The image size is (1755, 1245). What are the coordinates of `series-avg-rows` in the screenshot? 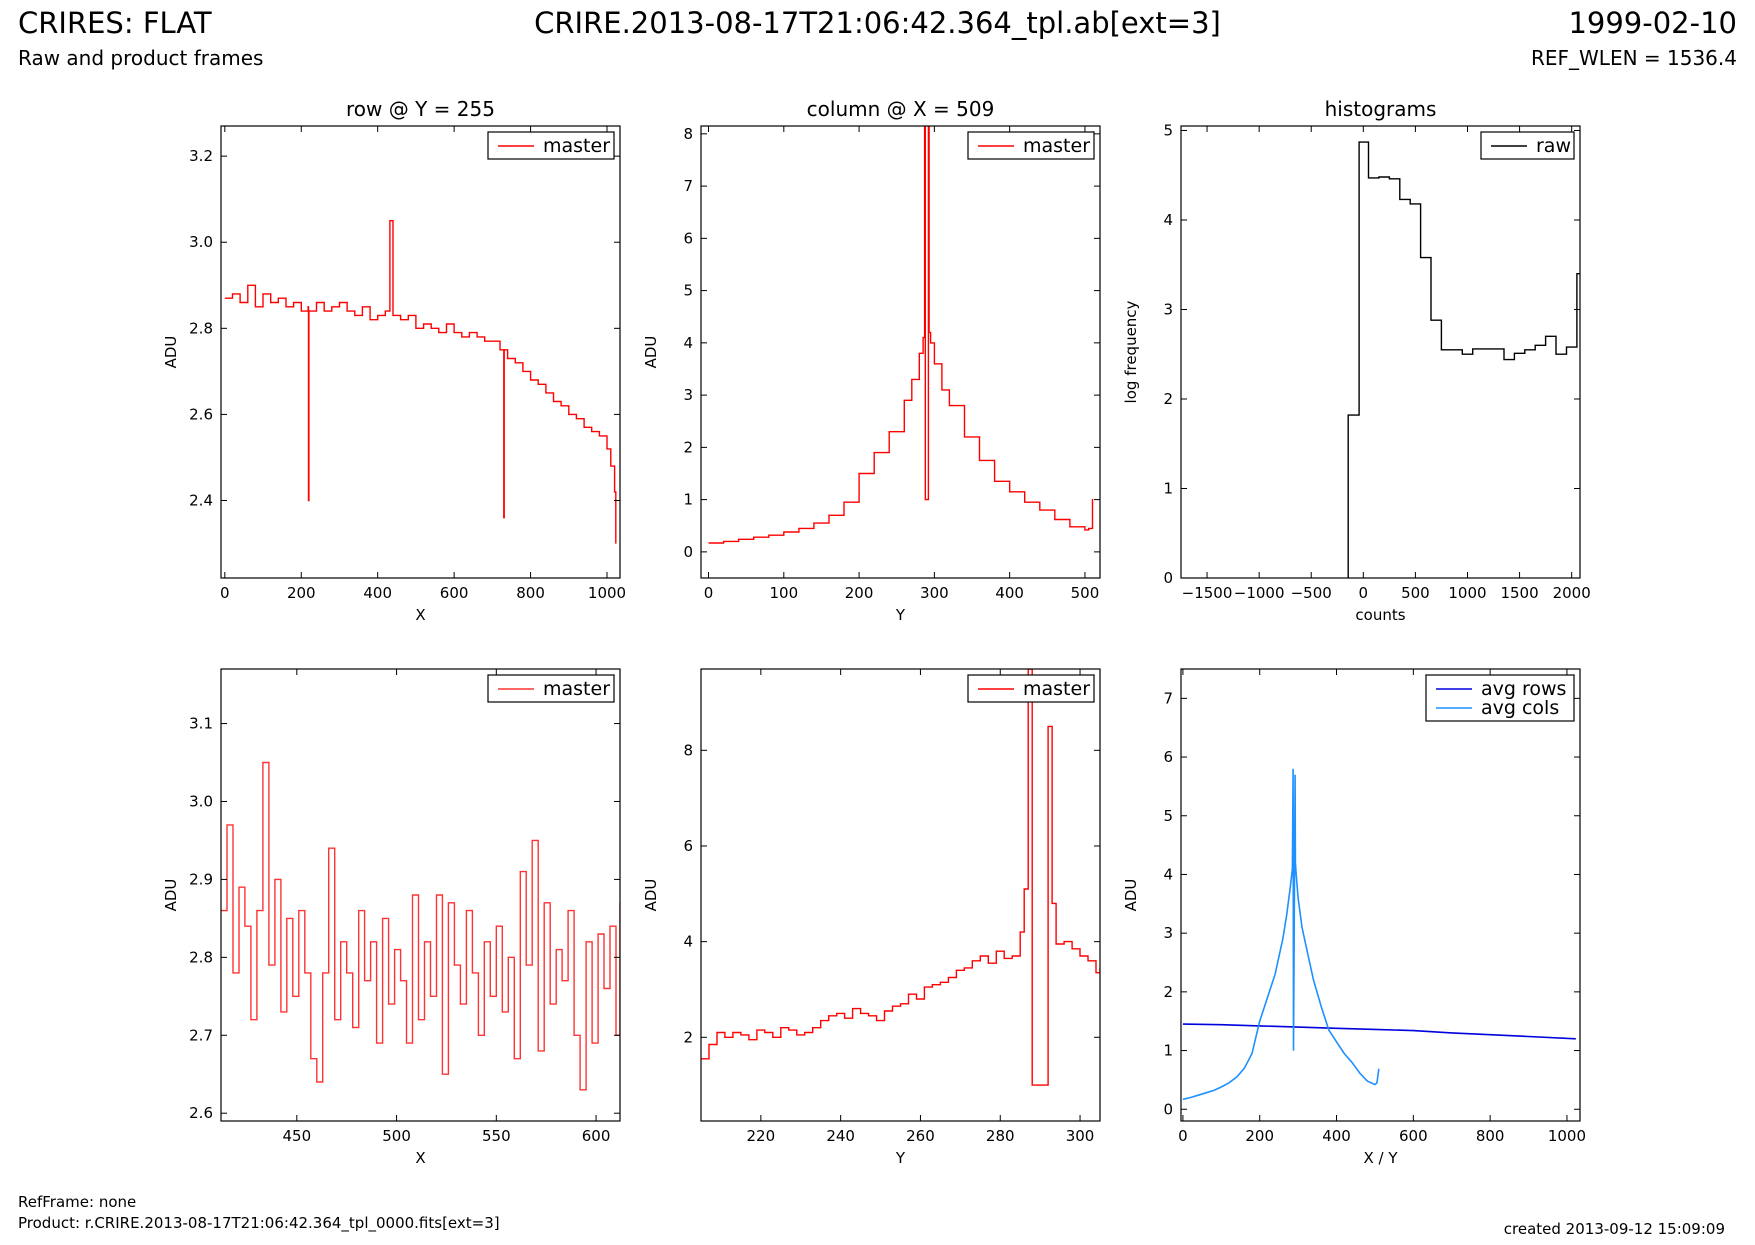 It's located at (1379, 1031).